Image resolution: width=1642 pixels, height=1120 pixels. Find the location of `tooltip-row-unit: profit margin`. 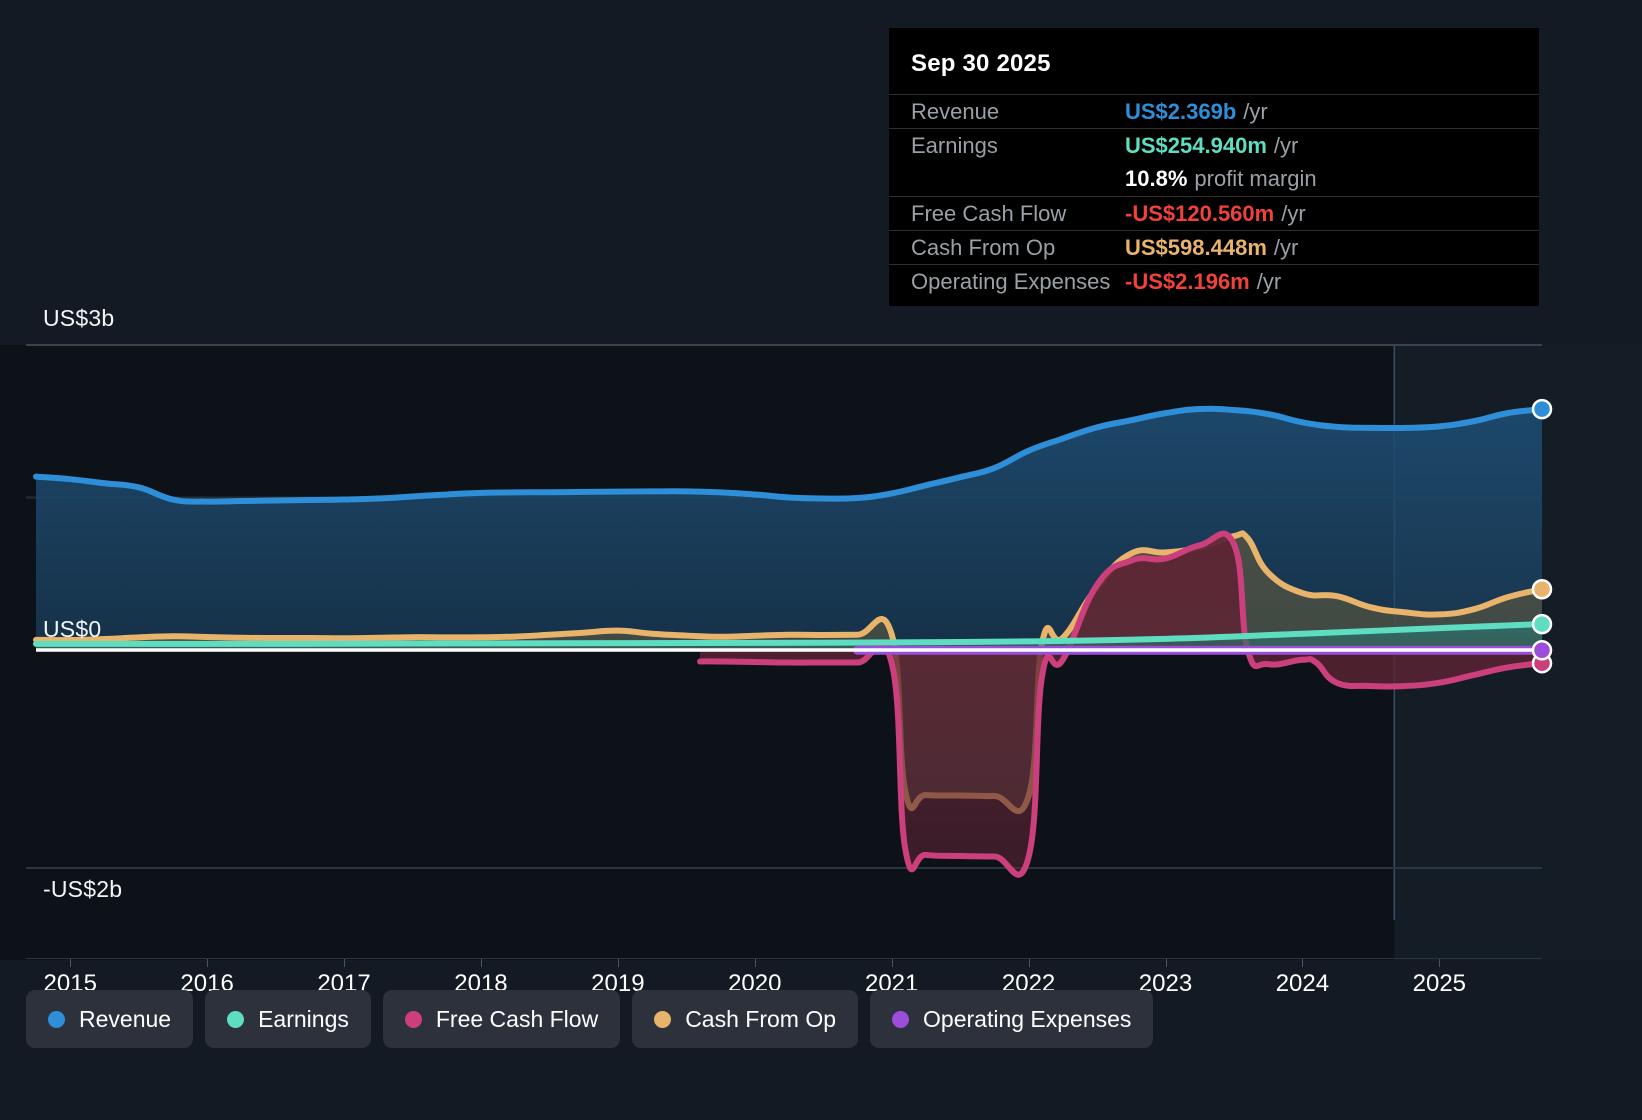

tooltip-row-unit: profit margin is located at coordinates (1255, 178).